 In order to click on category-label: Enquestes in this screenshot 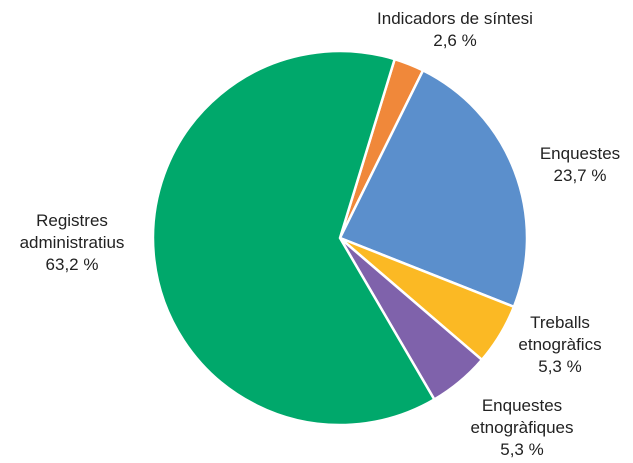, I will do `click(580, 153)`.